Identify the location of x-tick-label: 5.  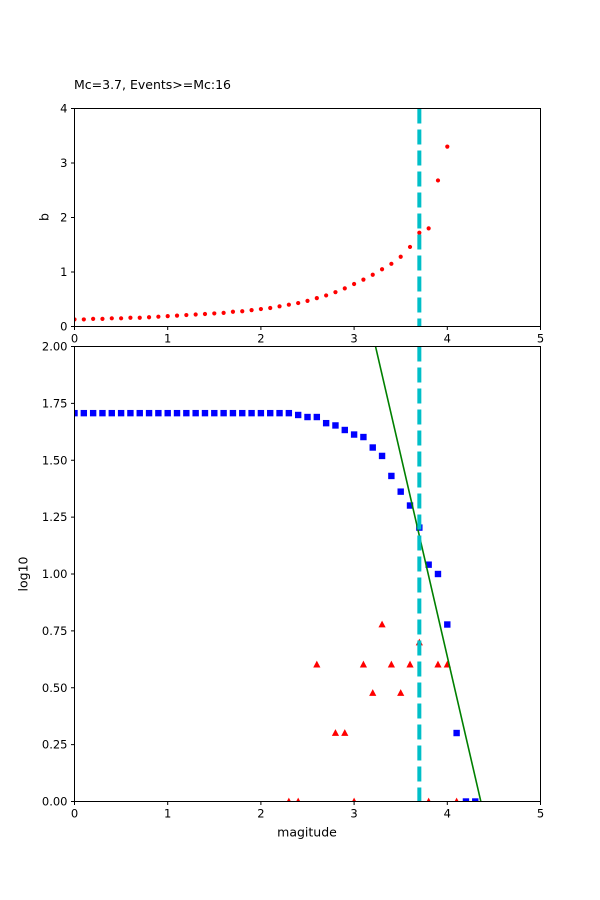
(540, 813).